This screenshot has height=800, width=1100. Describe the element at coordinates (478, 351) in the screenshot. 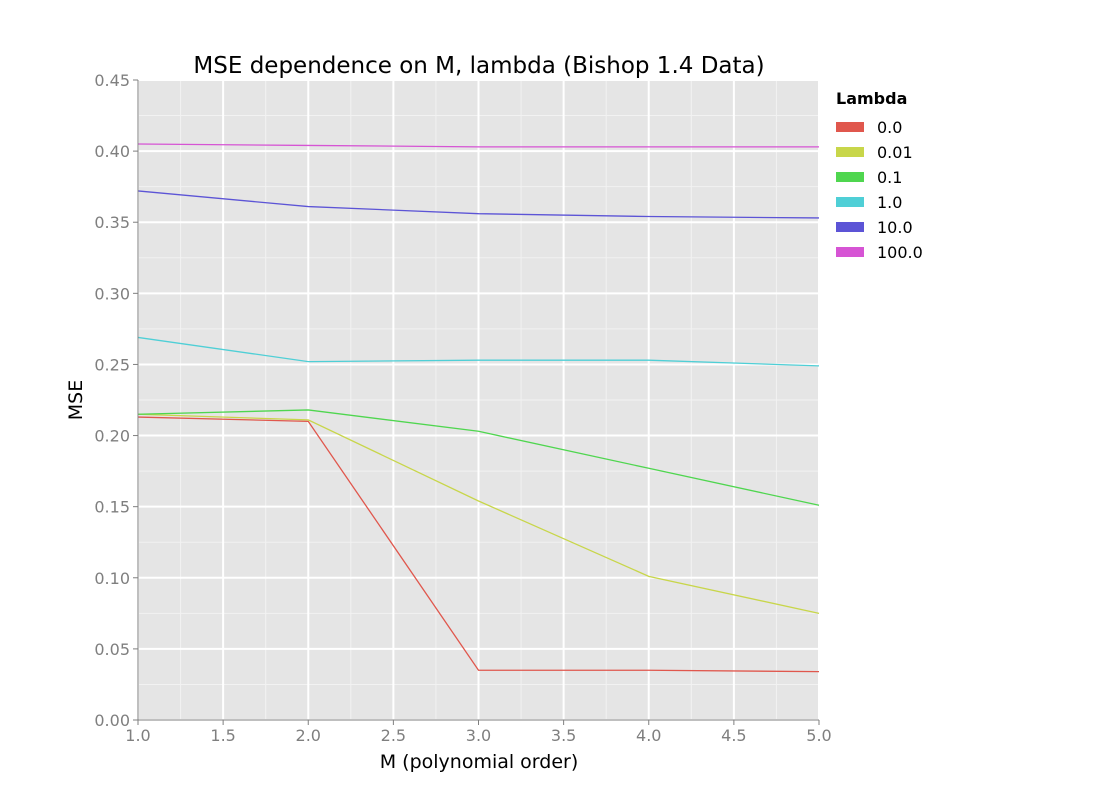

I see `series-line-1.0` at that location.